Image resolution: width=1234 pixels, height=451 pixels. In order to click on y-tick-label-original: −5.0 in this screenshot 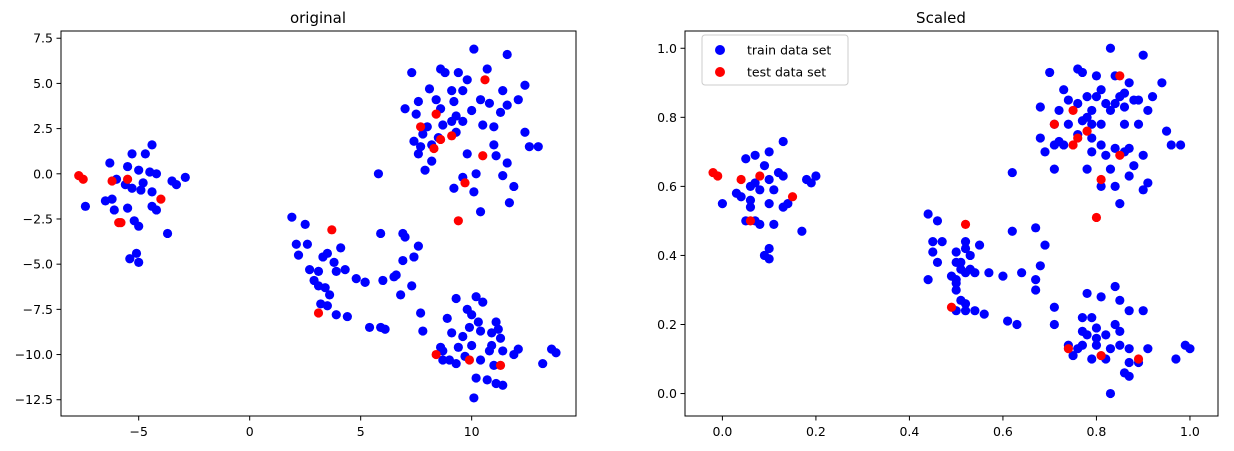, I will do `click(38, 264)`.